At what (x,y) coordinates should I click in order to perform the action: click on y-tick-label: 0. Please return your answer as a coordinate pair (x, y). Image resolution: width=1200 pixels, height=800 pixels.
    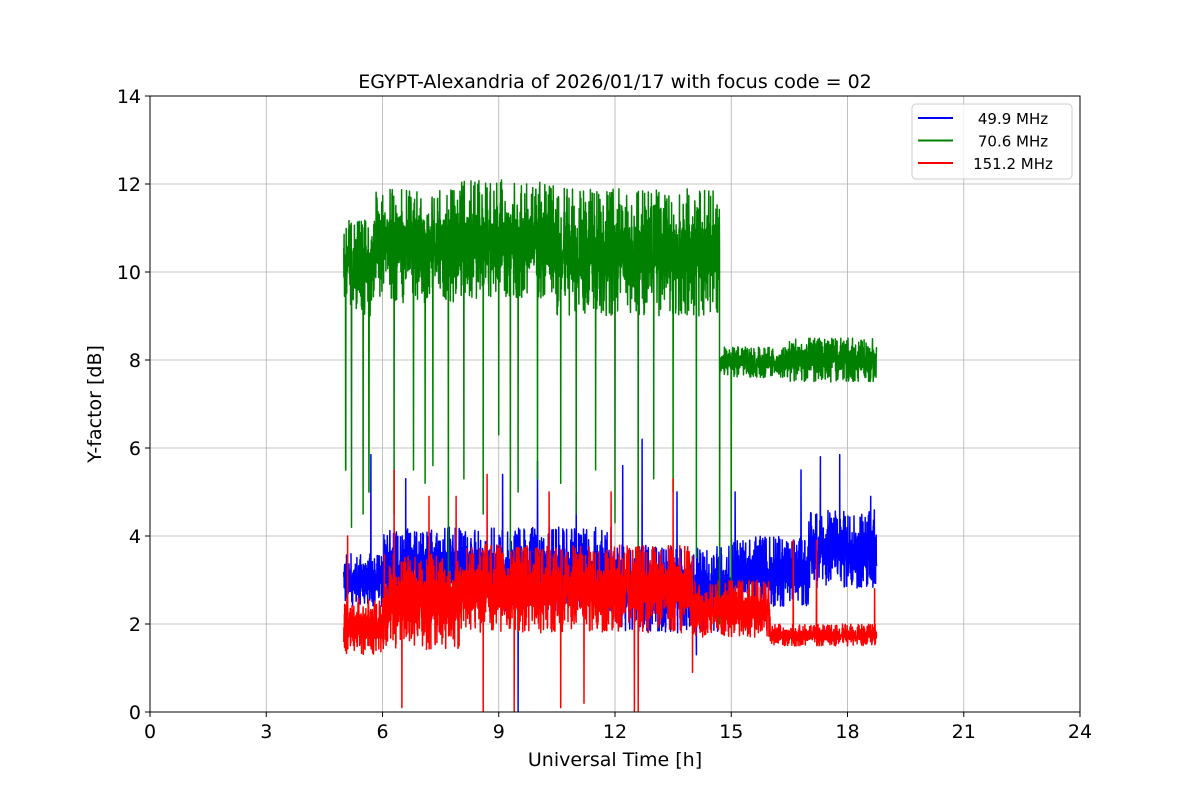
    Looking at the image, I should click on (135, 713).